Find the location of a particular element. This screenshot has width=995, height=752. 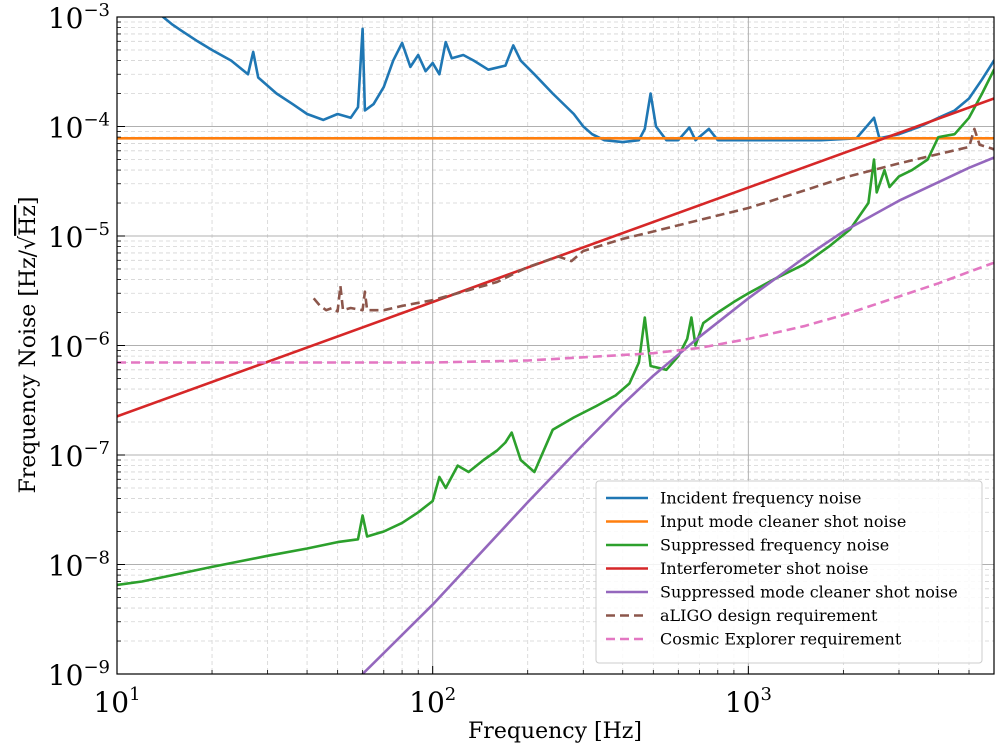

x-tick-label: 10¹ is located at coordinates (116, 701).